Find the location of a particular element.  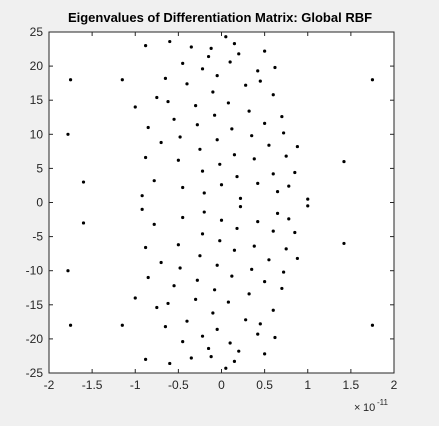

x-tick-label: -1.5 is located at coordinates (92, 385).